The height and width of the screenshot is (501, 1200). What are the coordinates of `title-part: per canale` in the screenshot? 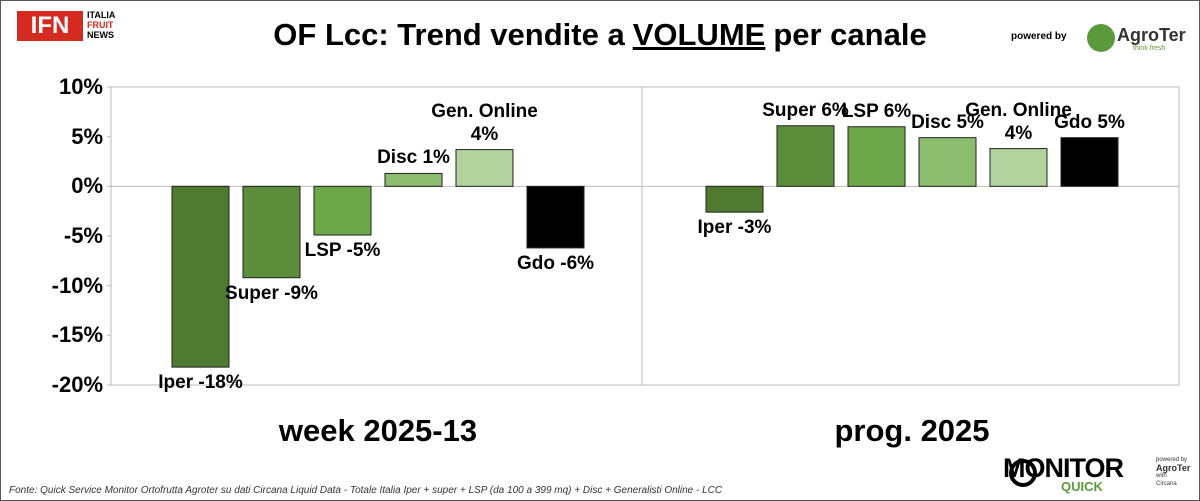 It's located at (850, 34).